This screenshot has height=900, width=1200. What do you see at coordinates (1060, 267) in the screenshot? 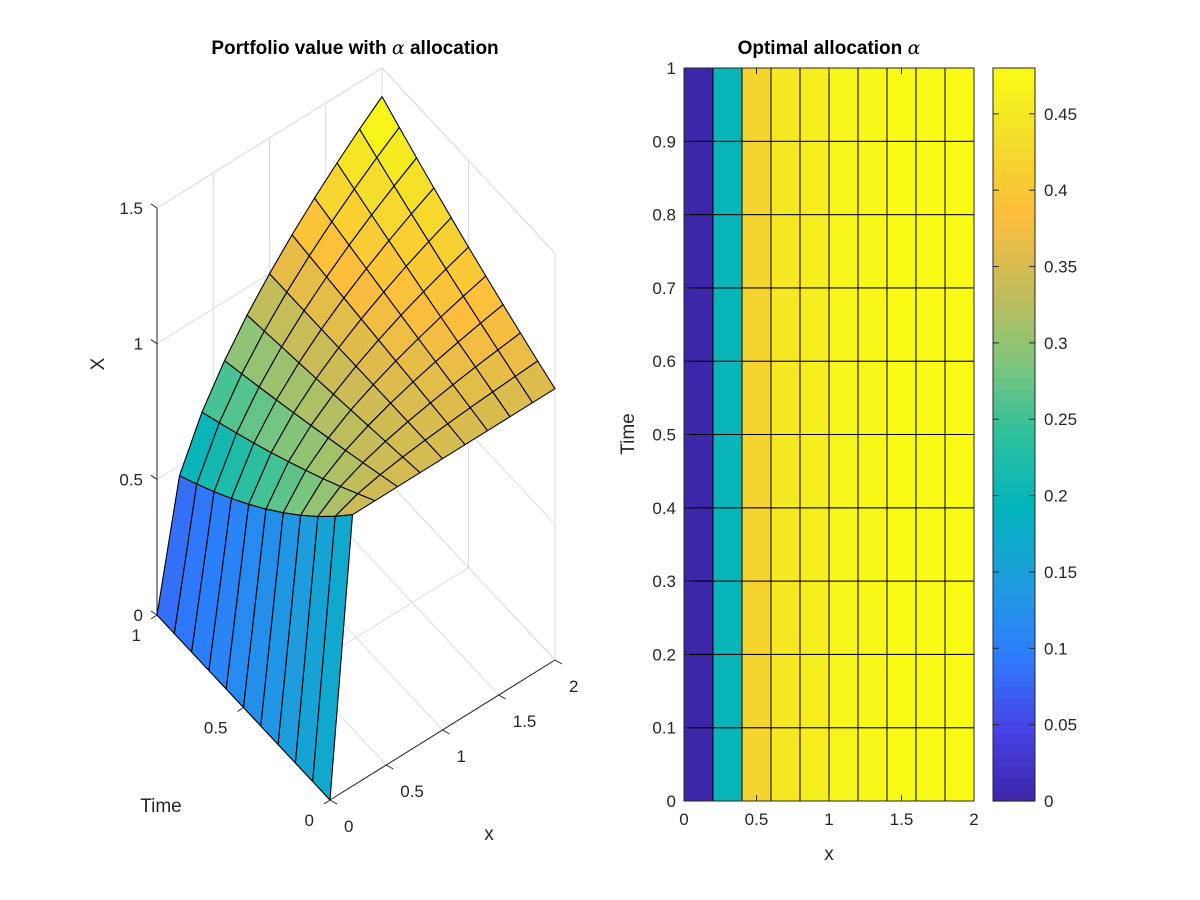
I see `colorbar-tick-label: 0.35` at bounding box center [1060, 267].